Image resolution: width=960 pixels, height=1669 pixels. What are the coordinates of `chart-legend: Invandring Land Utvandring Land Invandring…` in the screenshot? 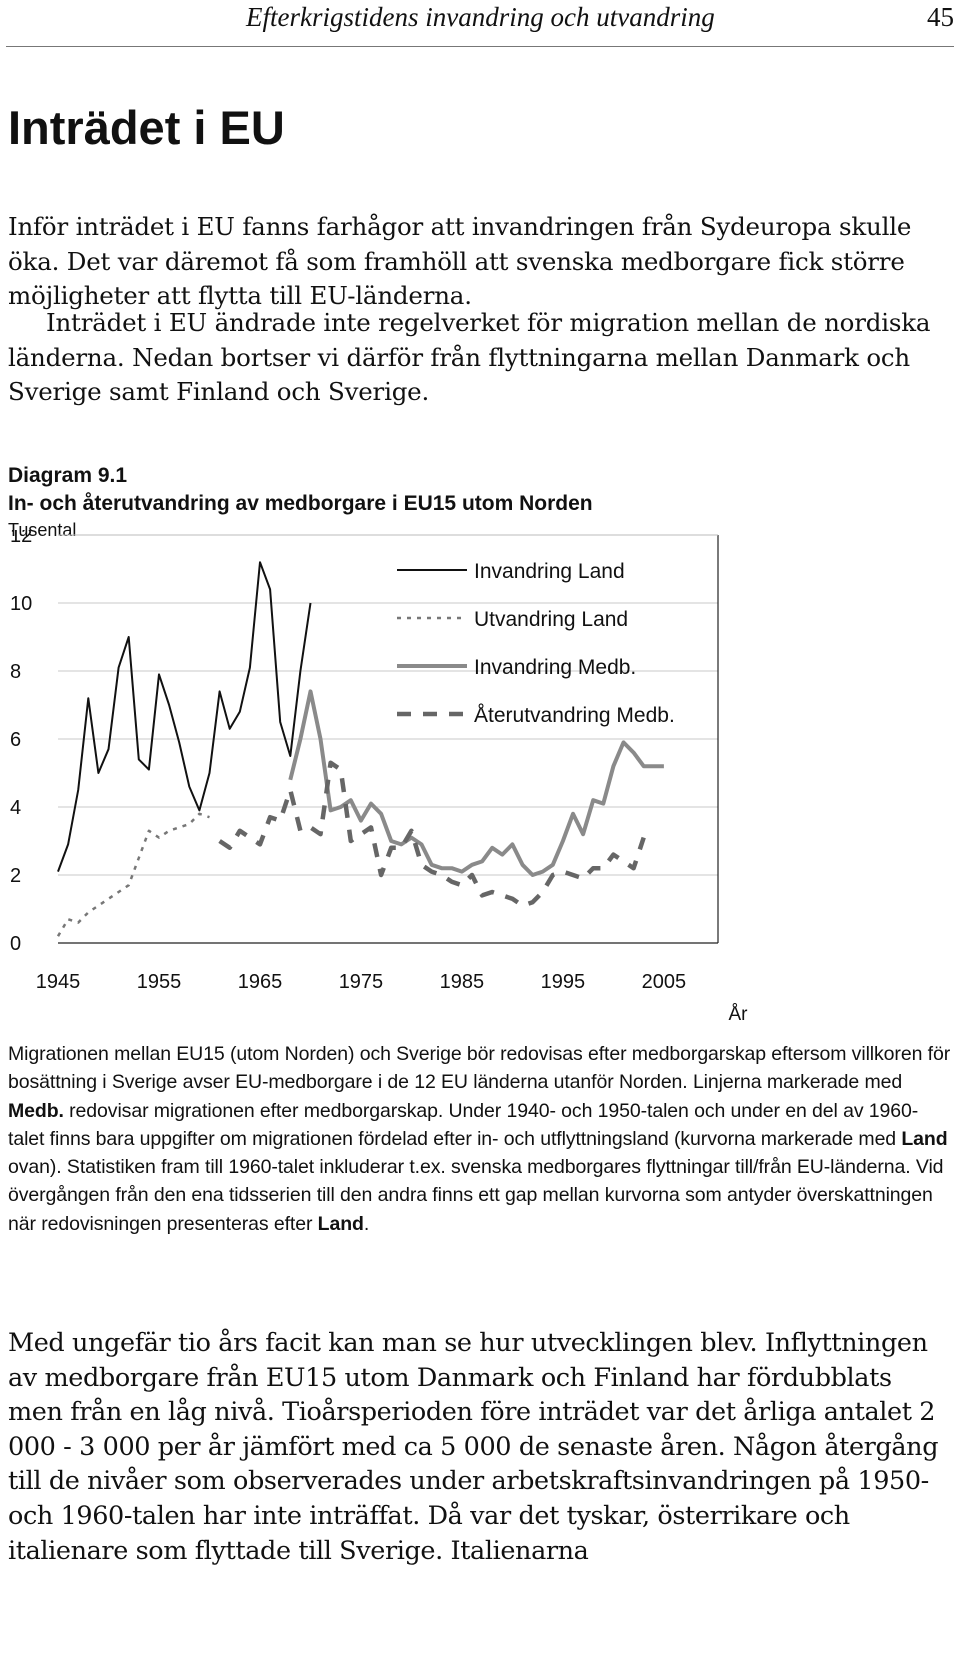 It's located at (536, 643).